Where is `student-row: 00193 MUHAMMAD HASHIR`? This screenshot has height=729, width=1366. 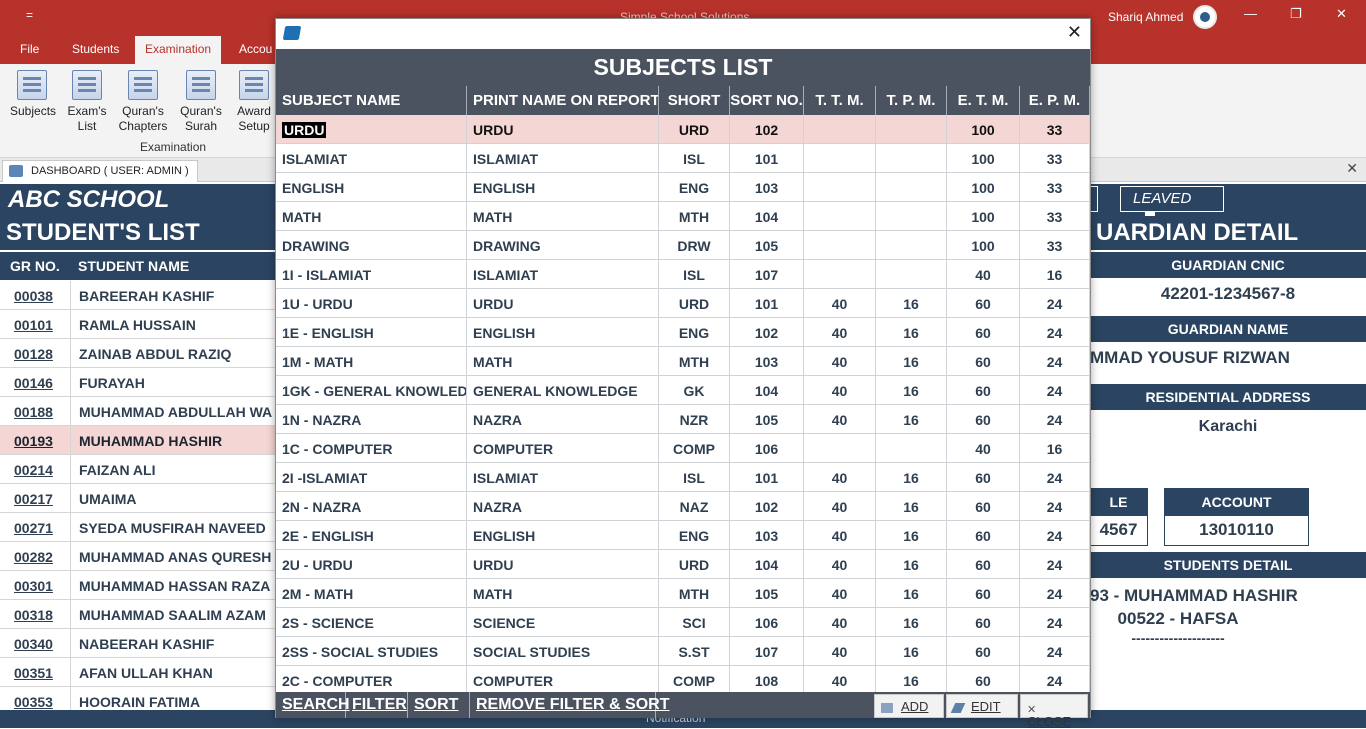
student-row: 00193 MUHAMMAD HASHIR is located at coordinates (140, 440).